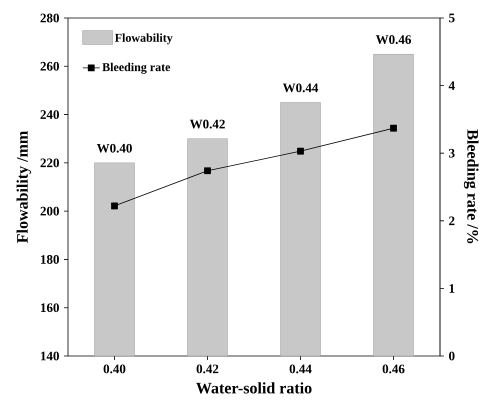 This screenshot has width=494, height=412. What do you see at coordinates (301, 369) in the screenshot?
I see `x-tick-label: 0.44` at bounding box center [301, 369].